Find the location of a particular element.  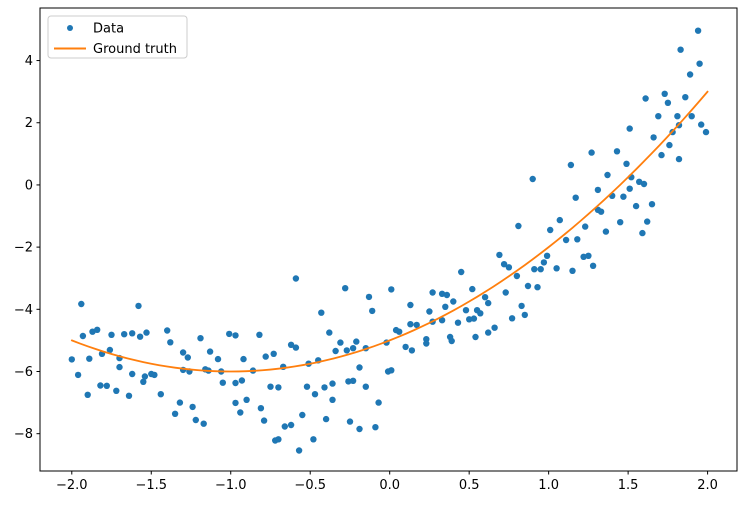

x-tick-label: −2.0 is located at coordinates (72, 485).